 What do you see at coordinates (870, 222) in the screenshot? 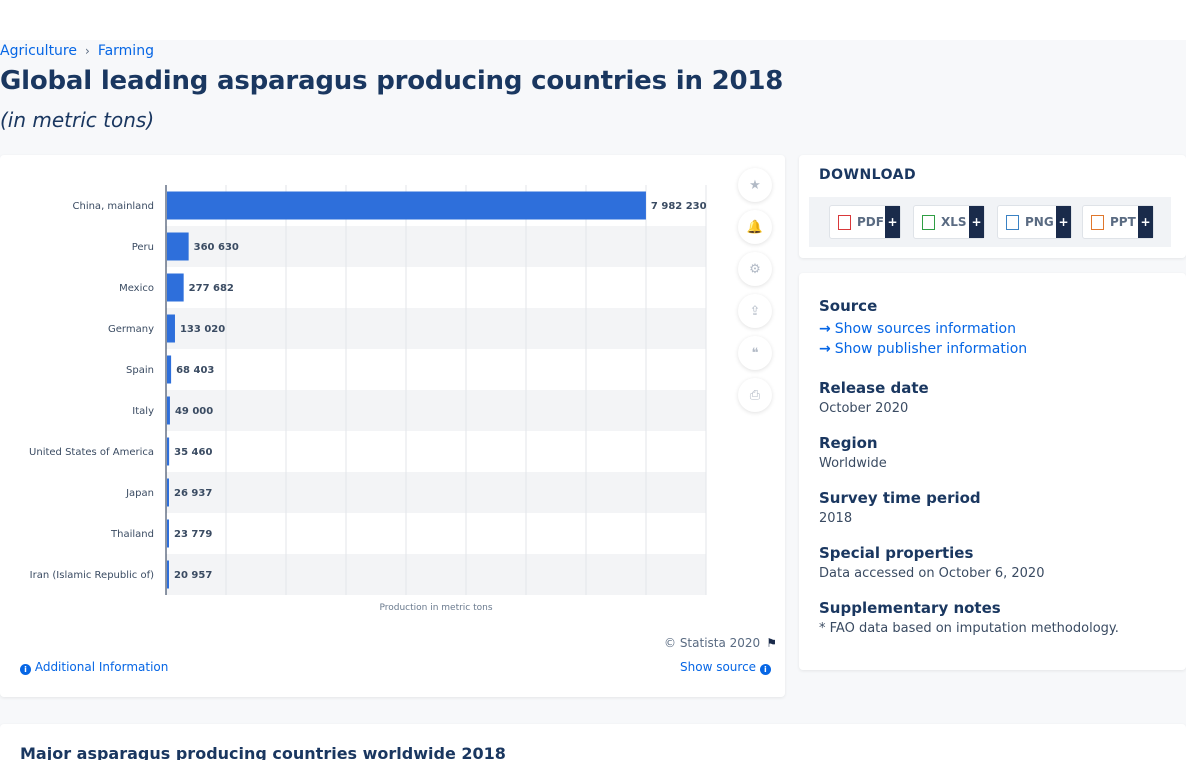
I see `download-pdf-label: PDF` at bounding box center [870, 222].